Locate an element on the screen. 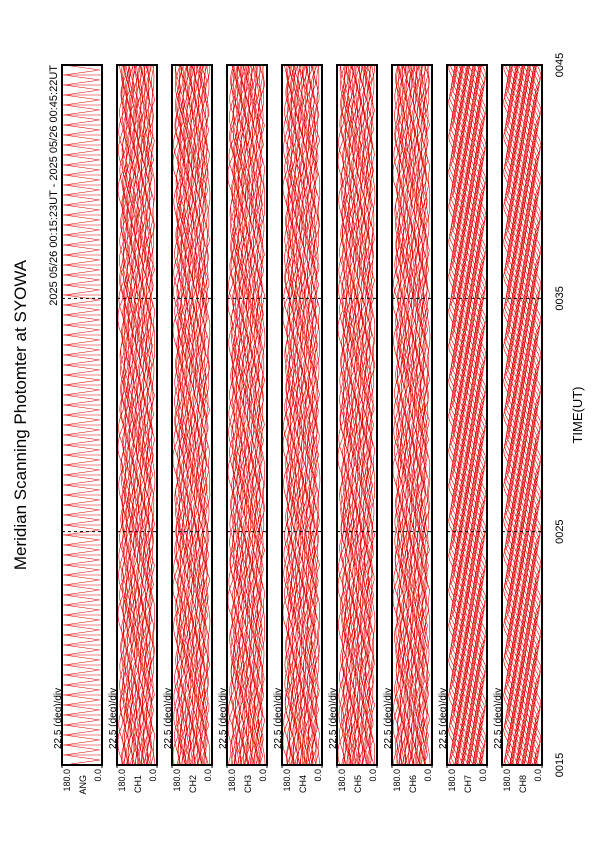  panel-name: ANG is located at coordinates (83, 785).